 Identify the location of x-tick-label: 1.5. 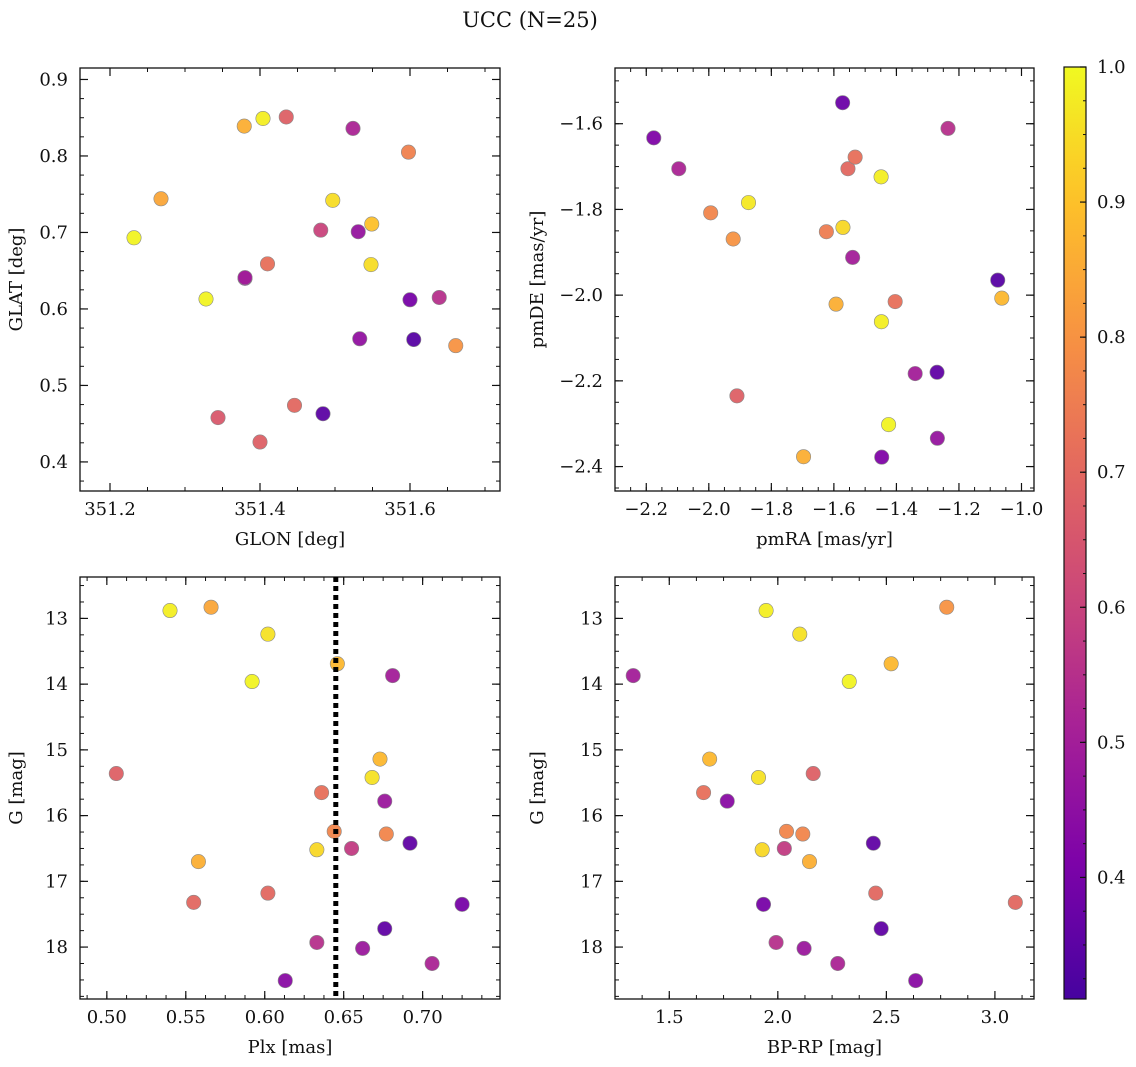
(669, 1017).